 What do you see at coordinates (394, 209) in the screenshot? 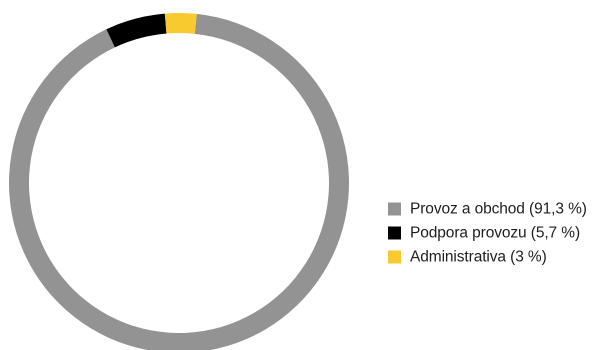
I see `legend-swatch-provoz-a-obchod` at bounding box center [394, 209].